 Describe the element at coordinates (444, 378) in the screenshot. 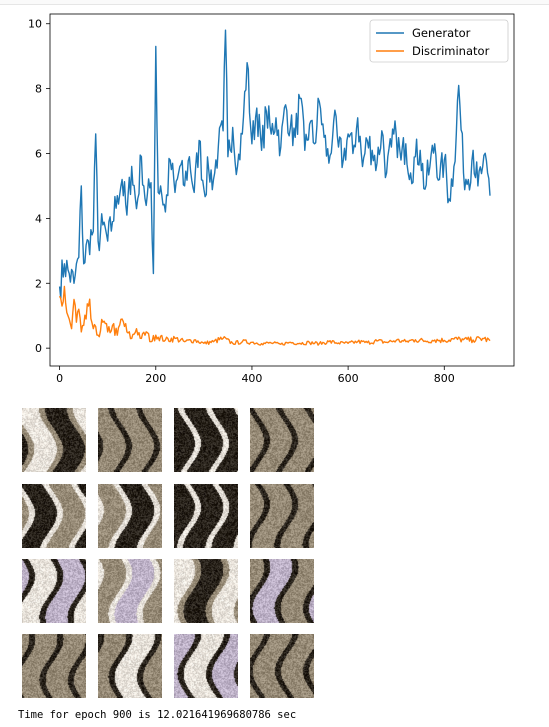

I see `x-tick-label: 800` at that location.